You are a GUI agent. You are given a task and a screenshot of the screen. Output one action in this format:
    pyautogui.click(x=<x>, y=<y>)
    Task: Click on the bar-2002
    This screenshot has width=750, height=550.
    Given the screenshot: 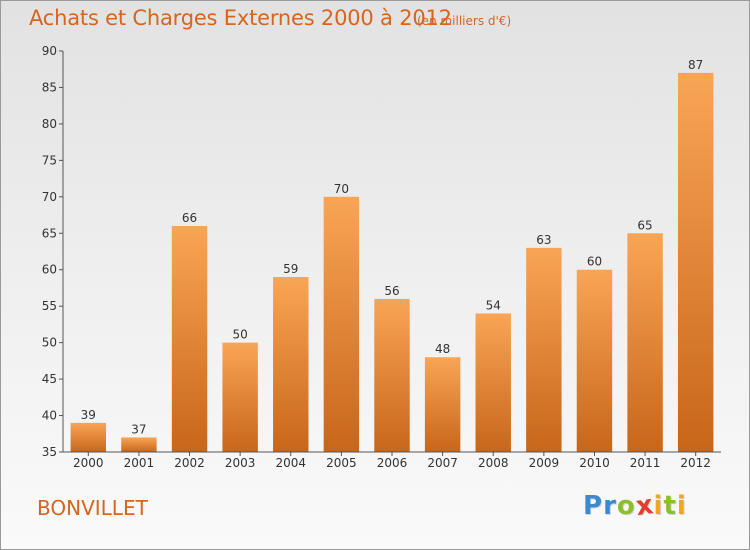 What is the action you would take?
    pyautogui.click(x=189, y=338)
    